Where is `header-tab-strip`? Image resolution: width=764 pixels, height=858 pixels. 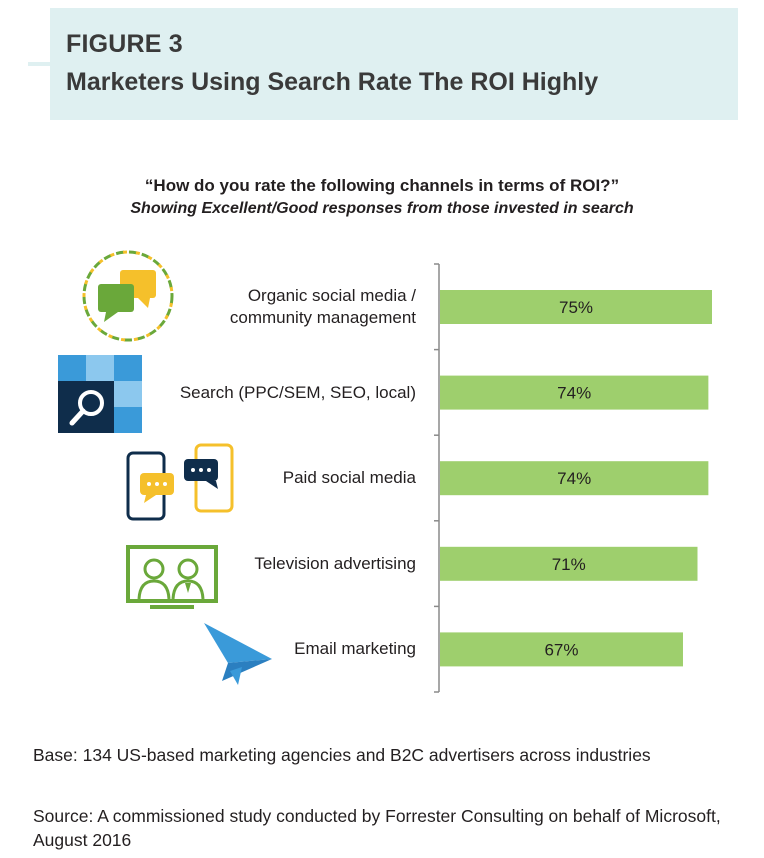
header-tab-strip is located at coordinates (39, 64).